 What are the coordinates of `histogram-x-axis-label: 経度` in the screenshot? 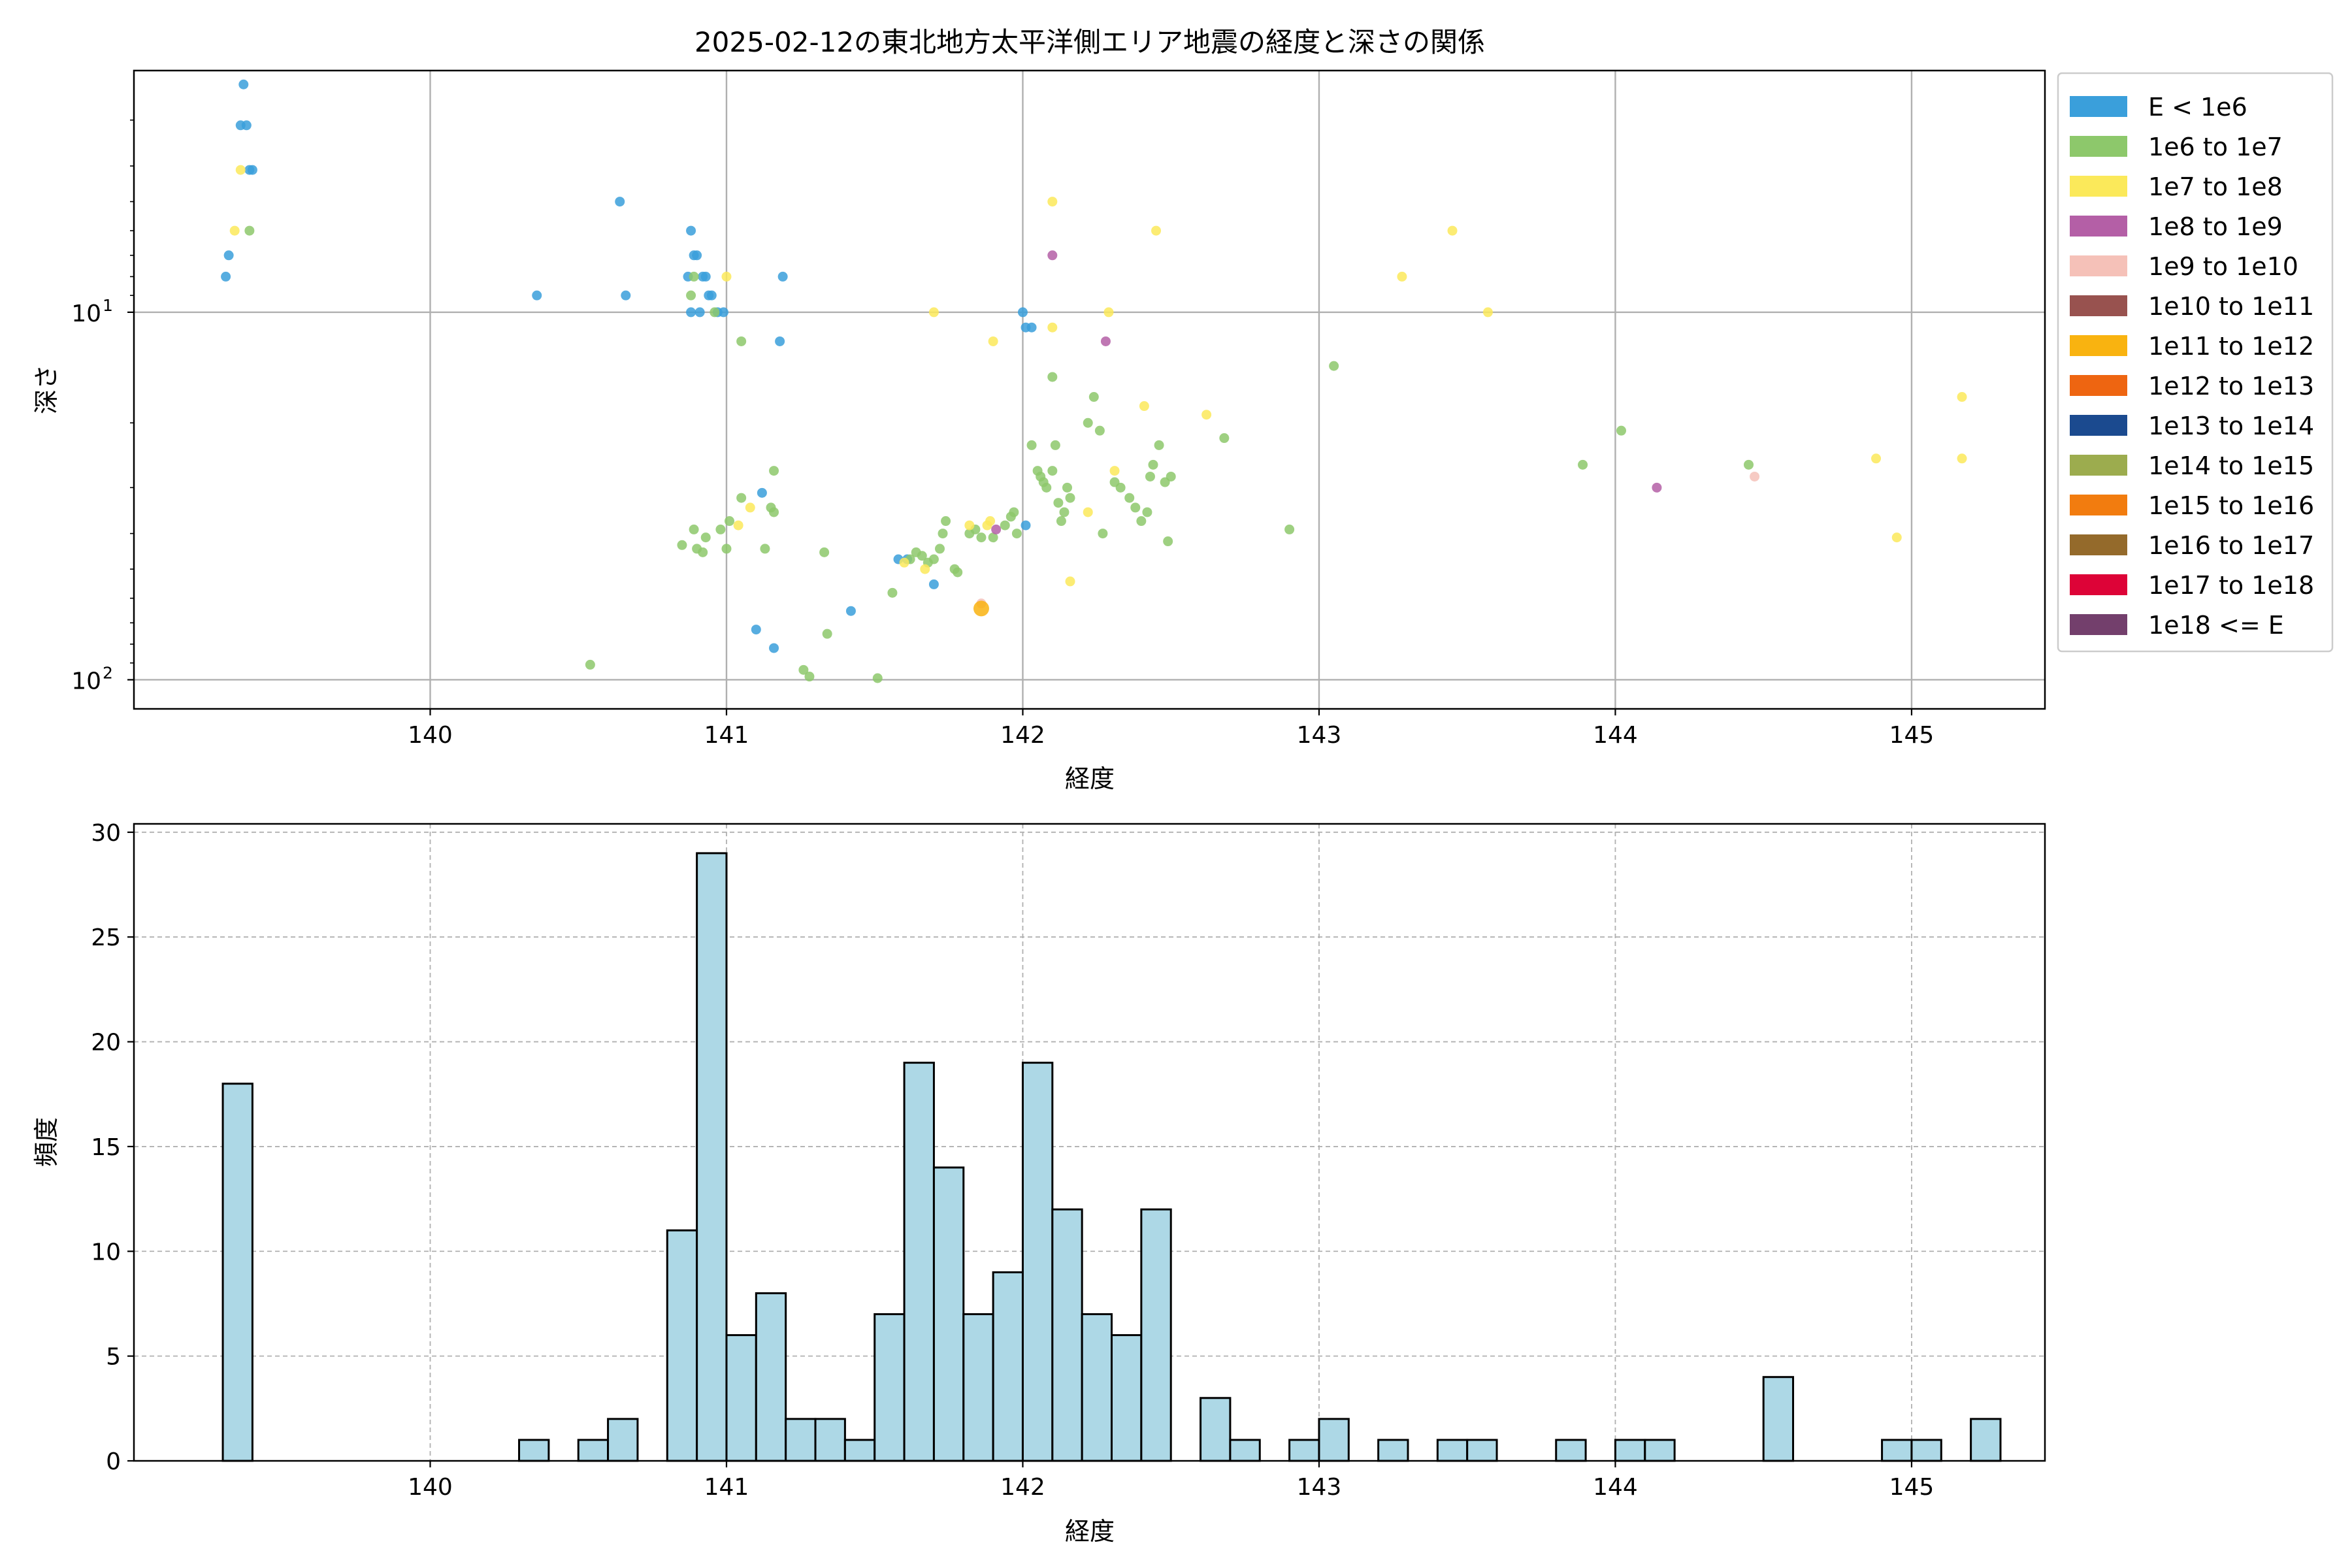 It's located at (1090, 1531).